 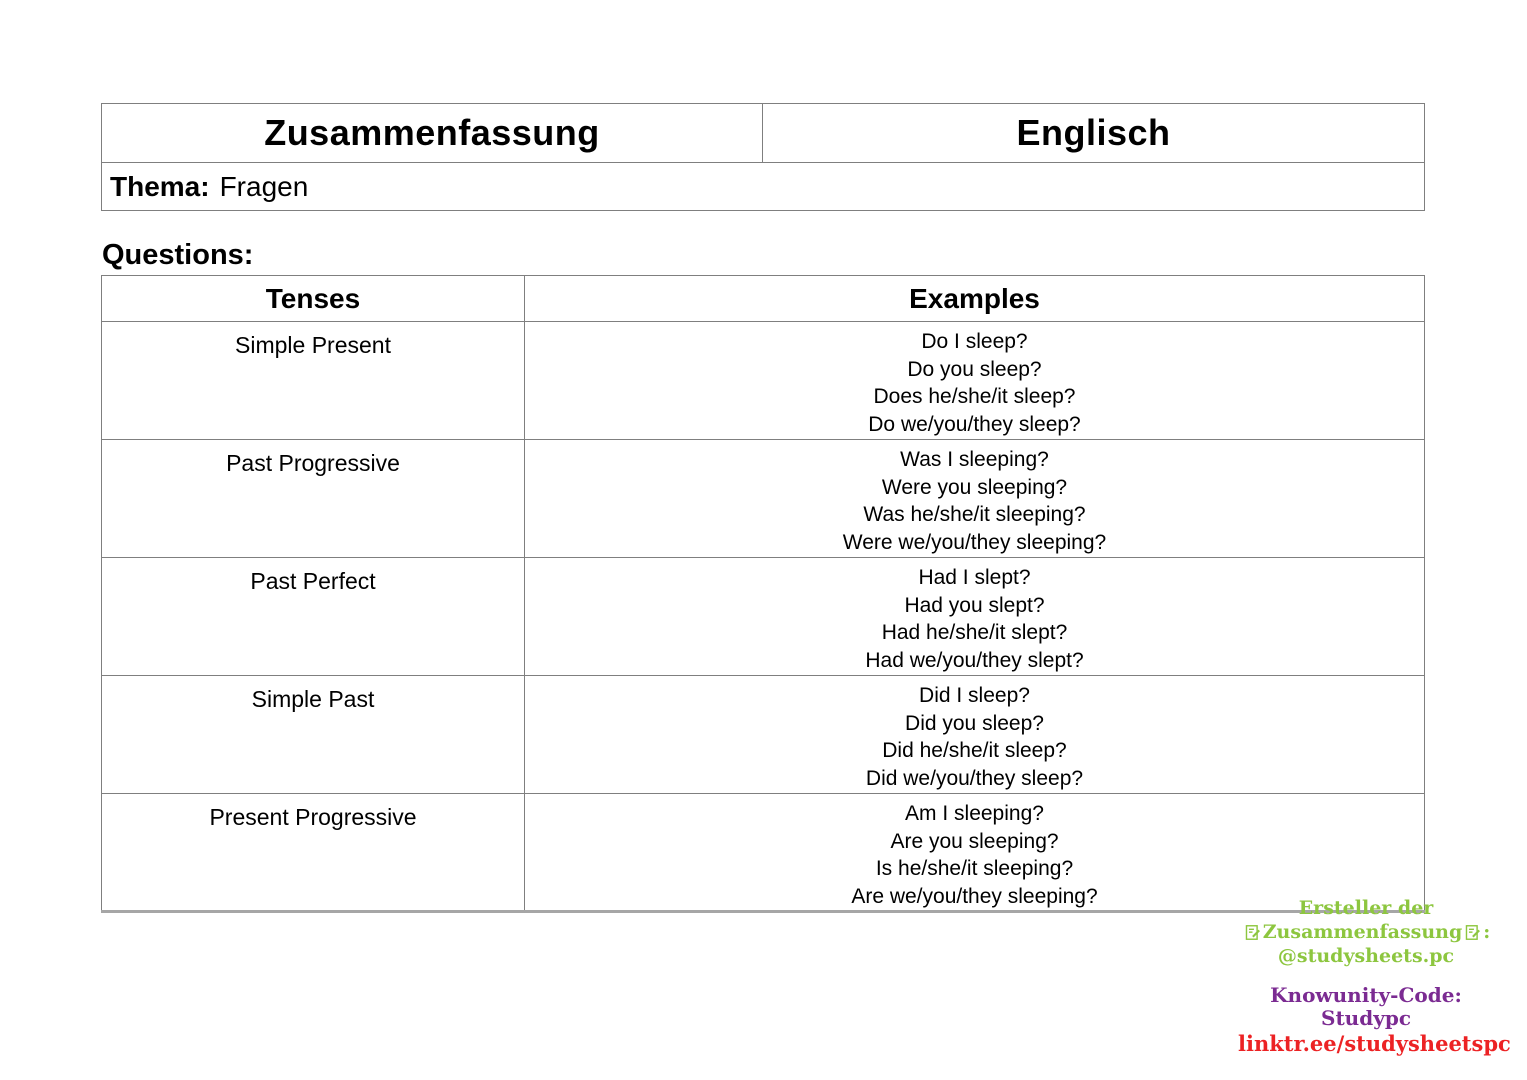 I want to click on tense-cell: Past Progressive, so click(x=313, y=498).